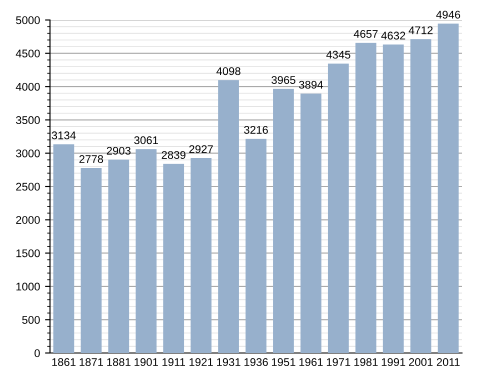  I want to click on x-tick-label: 2001, so click(421, 362).